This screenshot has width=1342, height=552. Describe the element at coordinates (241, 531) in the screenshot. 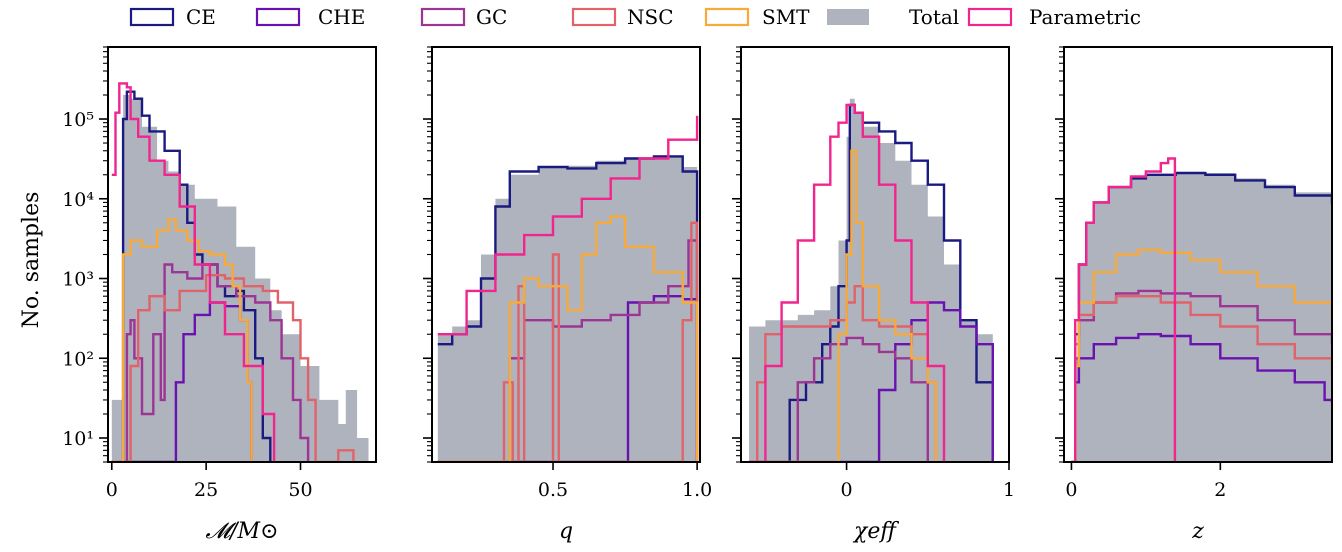

I see `x-axis-label: 𝓜/M⊙` at that location.